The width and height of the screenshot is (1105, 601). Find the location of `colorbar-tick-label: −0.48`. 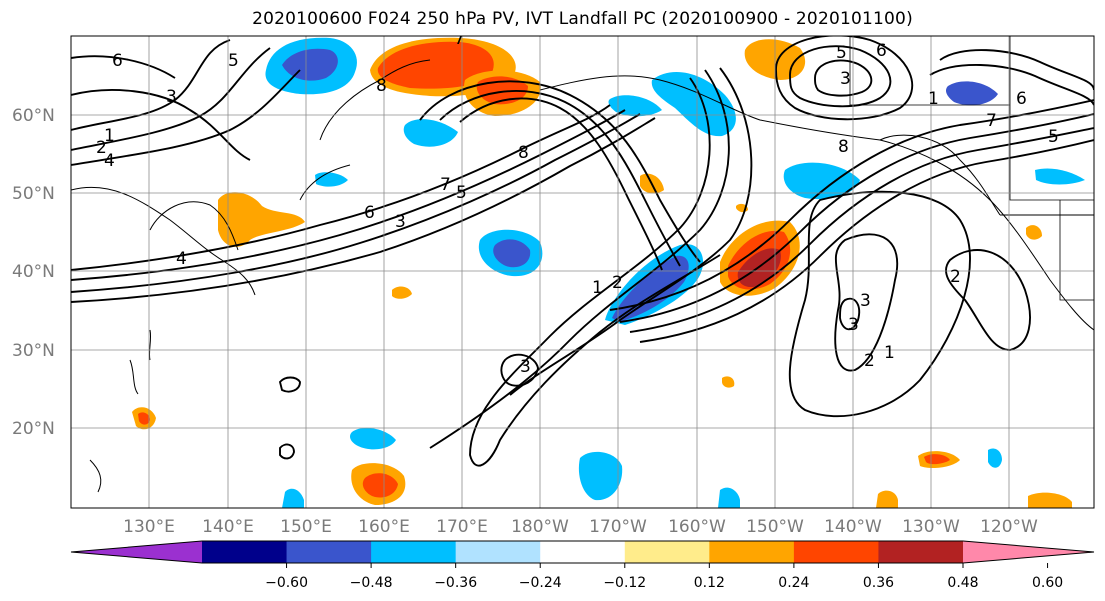

colorbar-tick-label: −0.48 is located at coordinates (371, 583).